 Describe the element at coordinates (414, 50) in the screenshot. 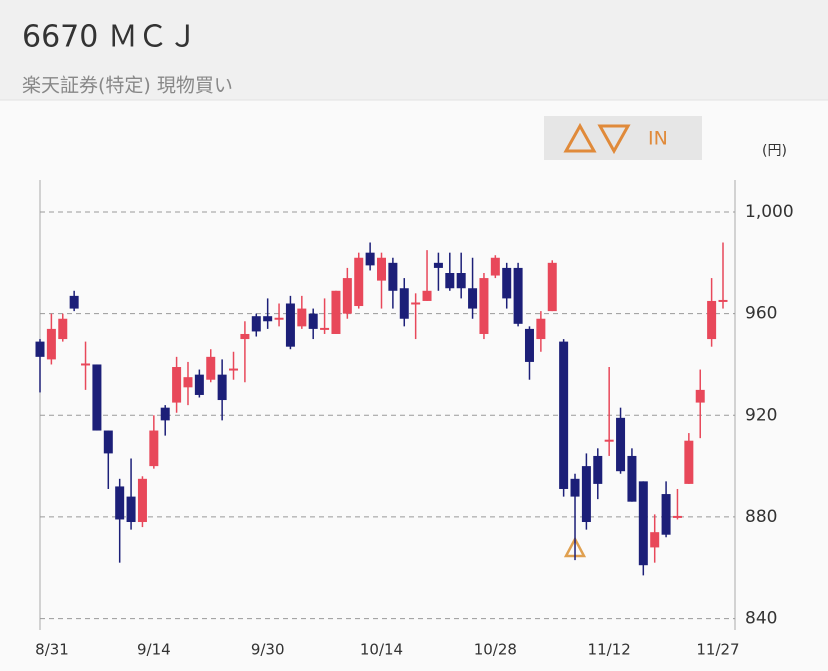

I see `header-bg` at that location.